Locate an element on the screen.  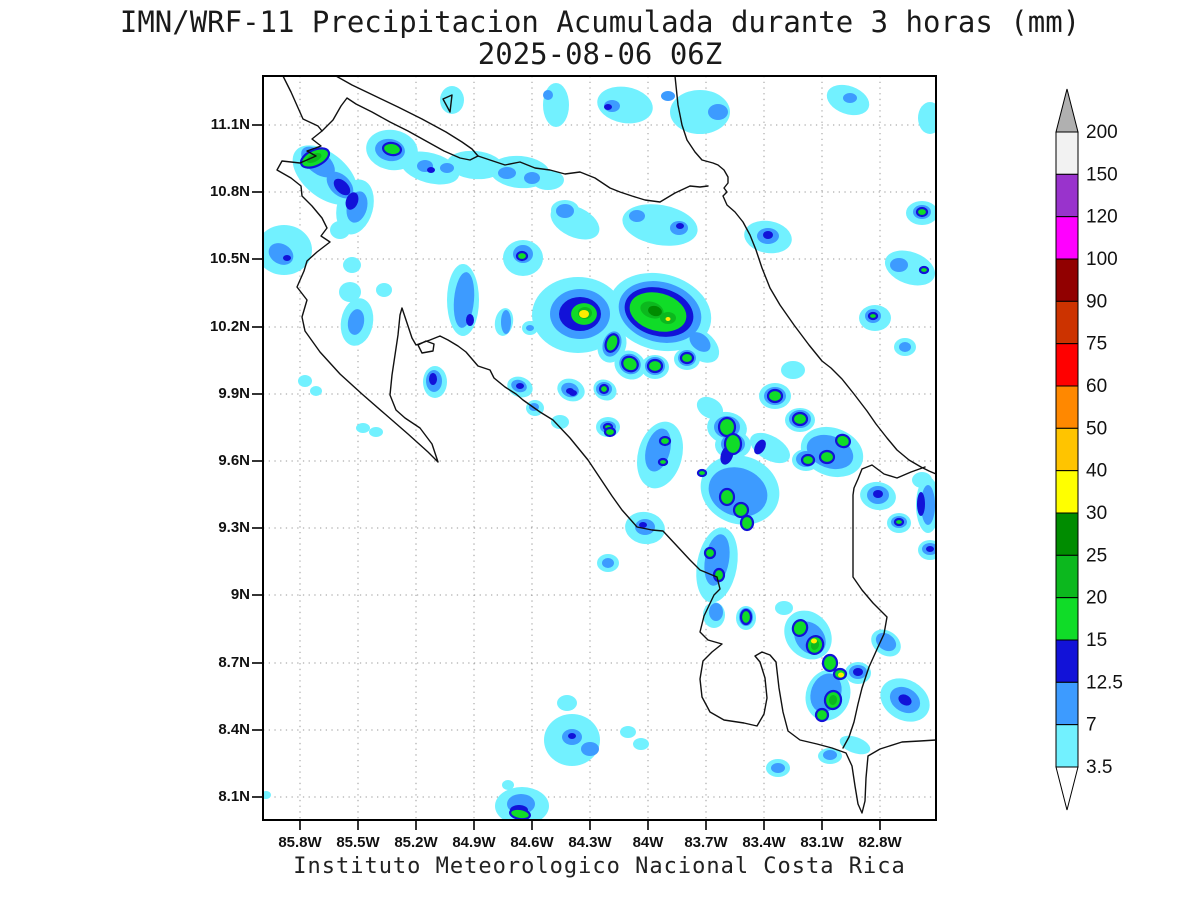
lat-tick-label: 9.3N is located at coordinates (234, 527).